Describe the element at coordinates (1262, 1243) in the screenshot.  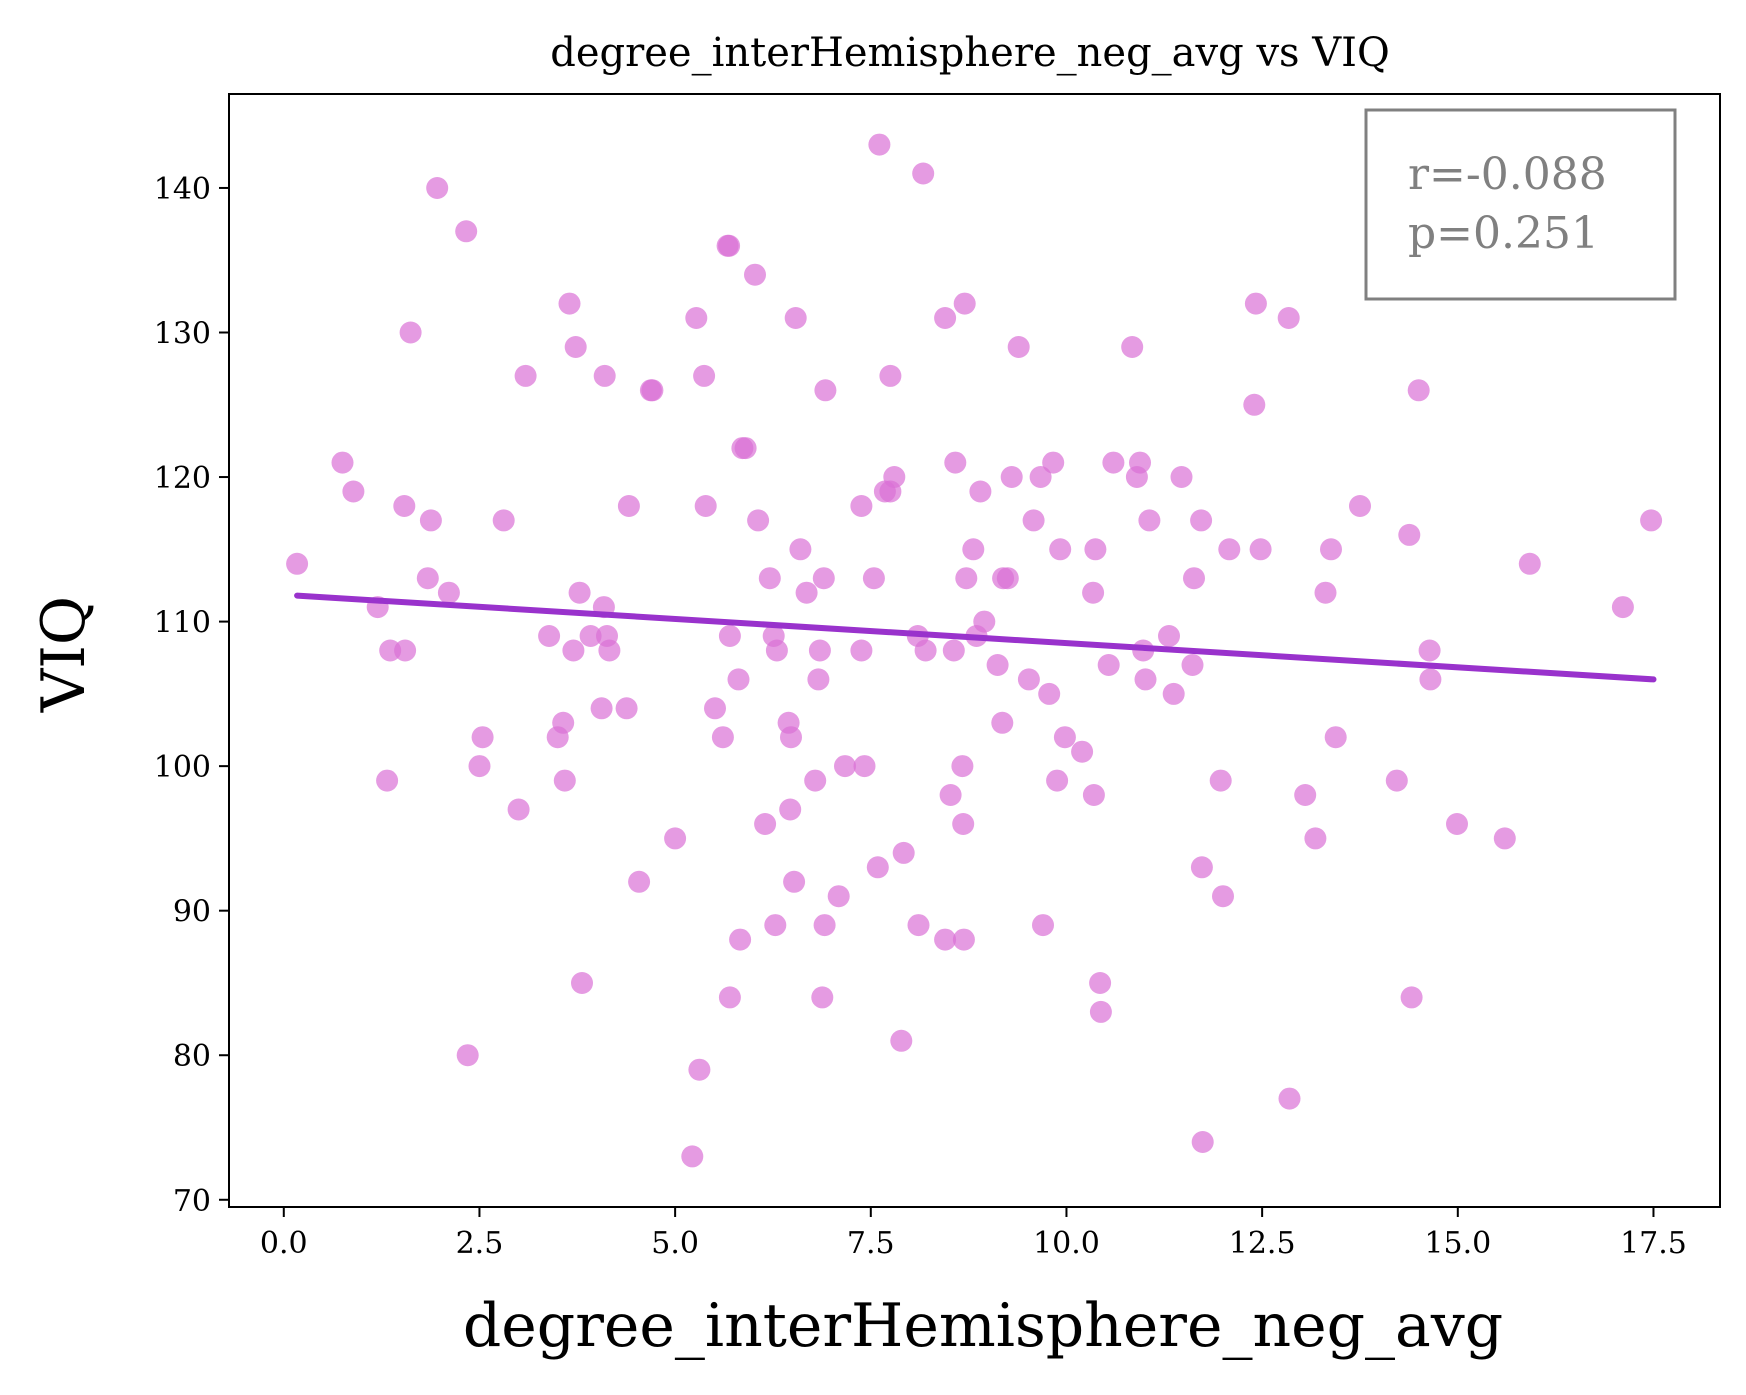
I see `x-tick-label: 12.5` at that location.